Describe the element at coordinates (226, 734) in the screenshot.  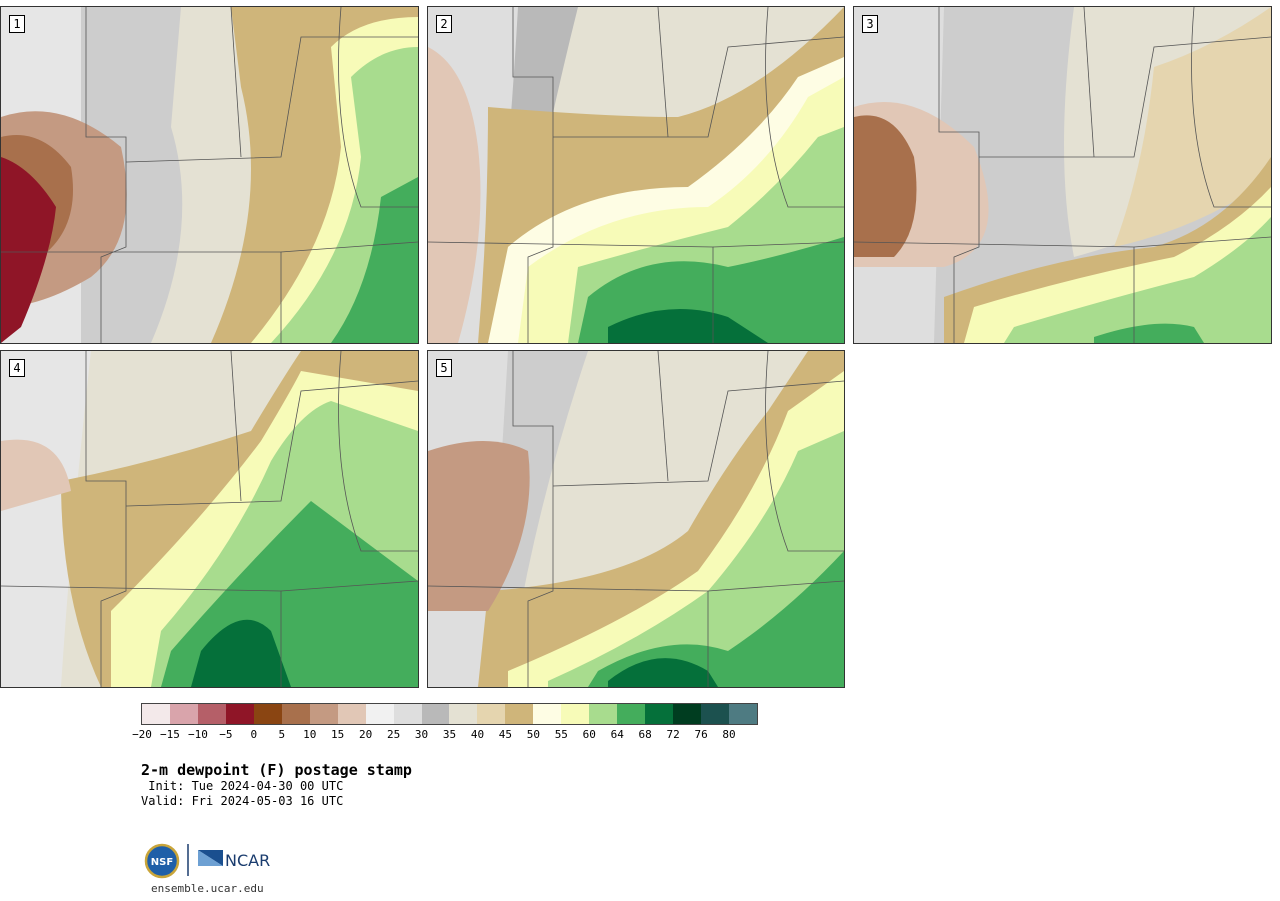
I see `colorbar-tick-label: −5` at that location.